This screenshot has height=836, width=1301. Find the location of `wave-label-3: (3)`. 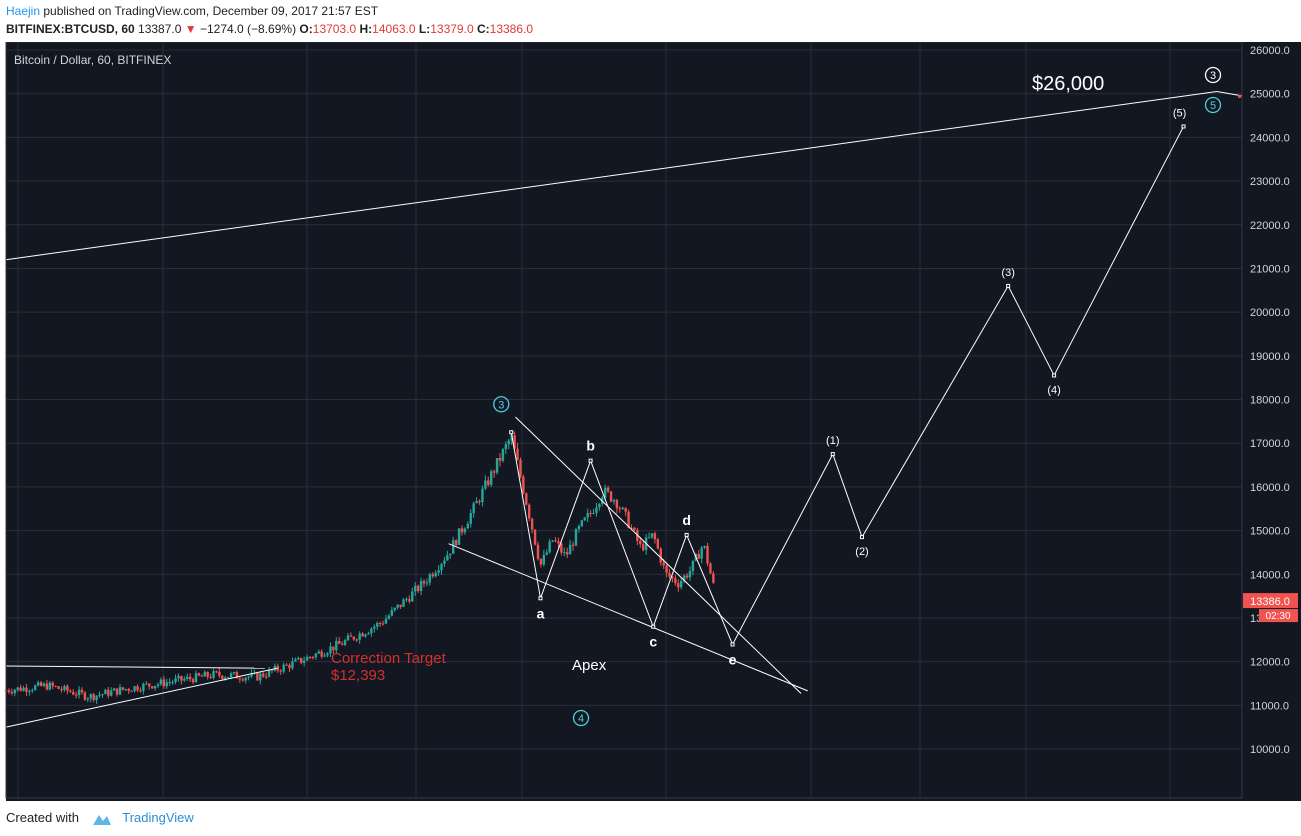

wave-label-3: (3) is located at coordinates (1007, 273).